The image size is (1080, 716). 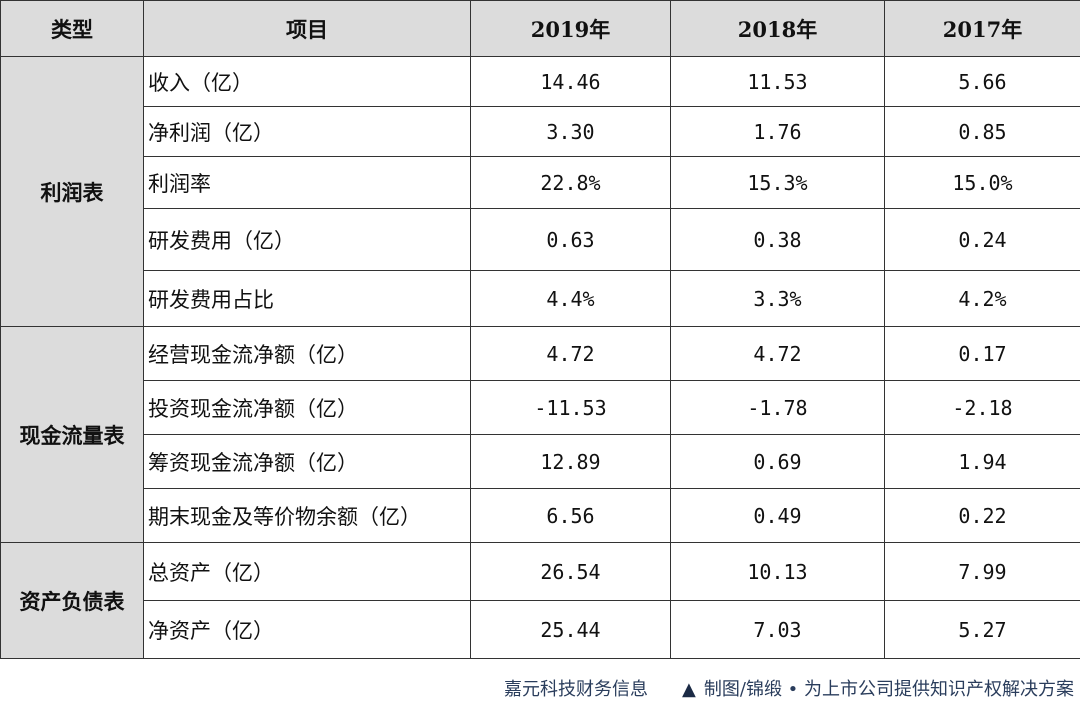 What do you see at coordinates (982, 239) in the screenshot?
I see `cell-2017: 0.24` at bounding box center [982, 239].